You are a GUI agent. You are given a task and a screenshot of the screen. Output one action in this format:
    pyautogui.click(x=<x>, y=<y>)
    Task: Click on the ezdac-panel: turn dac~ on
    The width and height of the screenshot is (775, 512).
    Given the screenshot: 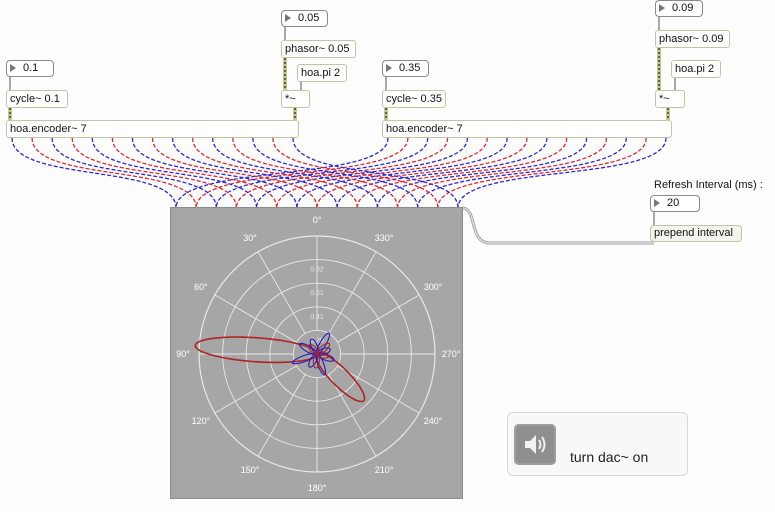 What is the action you would take?
    pyautogui.click(x=597, y=444)
    